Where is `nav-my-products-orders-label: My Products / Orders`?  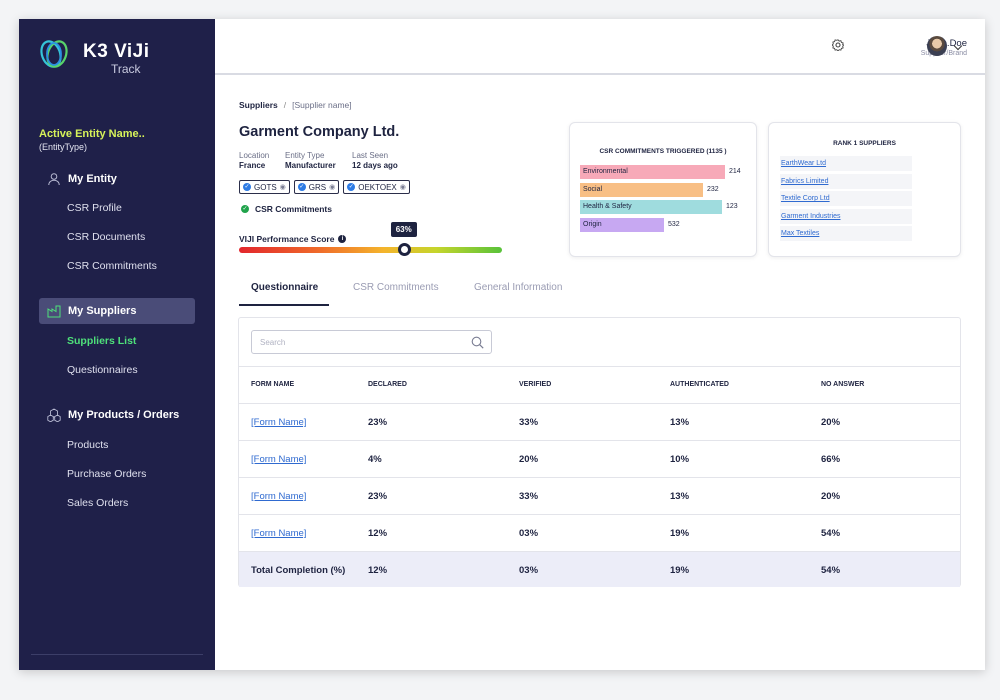
nav-my-products-orders-label: My Products / Orders is located at coordinates (124, 415).